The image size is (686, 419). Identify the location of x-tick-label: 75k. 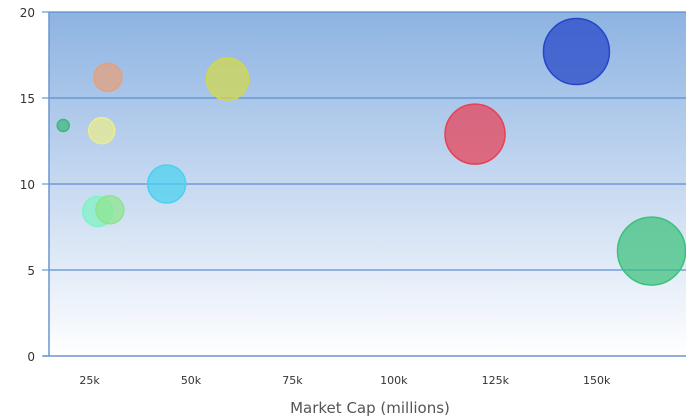
(292, 380).